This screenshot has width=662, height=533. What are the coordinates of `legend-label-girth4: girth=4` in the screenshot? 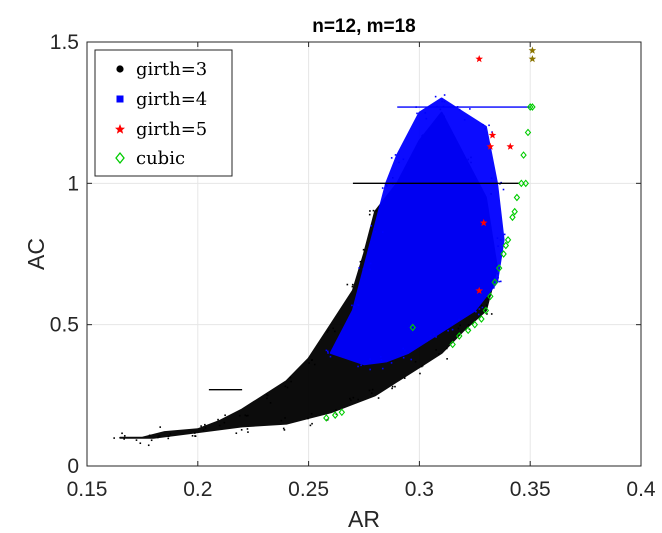 It's located at (171, 99).